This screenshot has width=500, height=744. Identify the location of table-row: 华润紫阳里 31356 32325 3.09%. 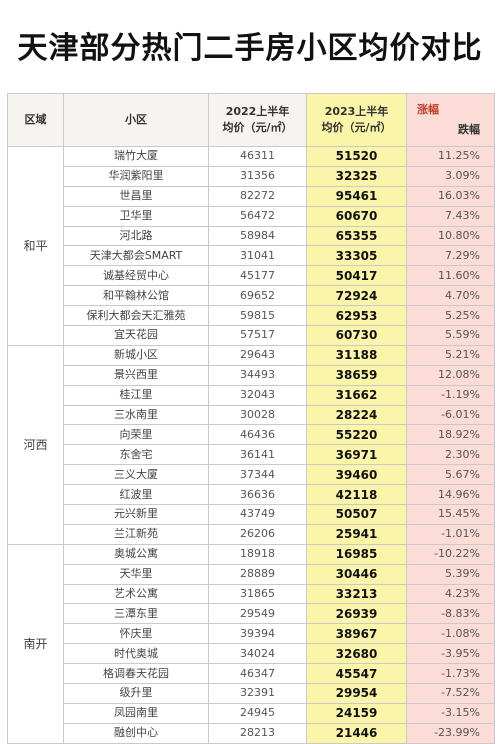
(251, 176).